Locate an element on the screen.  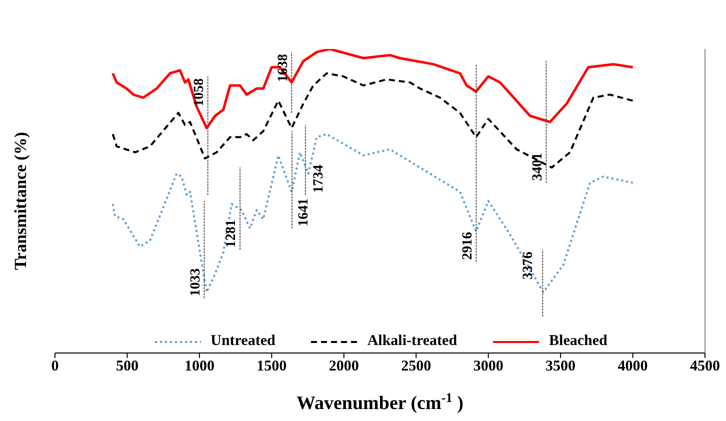
x-tick-label: 0 is located at coordinates (55, 366).